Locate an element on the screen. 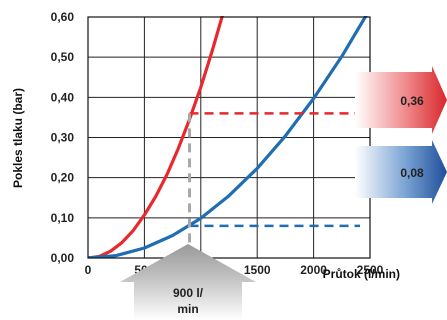 Image resolution: width=447 pixels, height=320 pixels. y-tick-label: 0,60 is located at coordinates (63, 17).